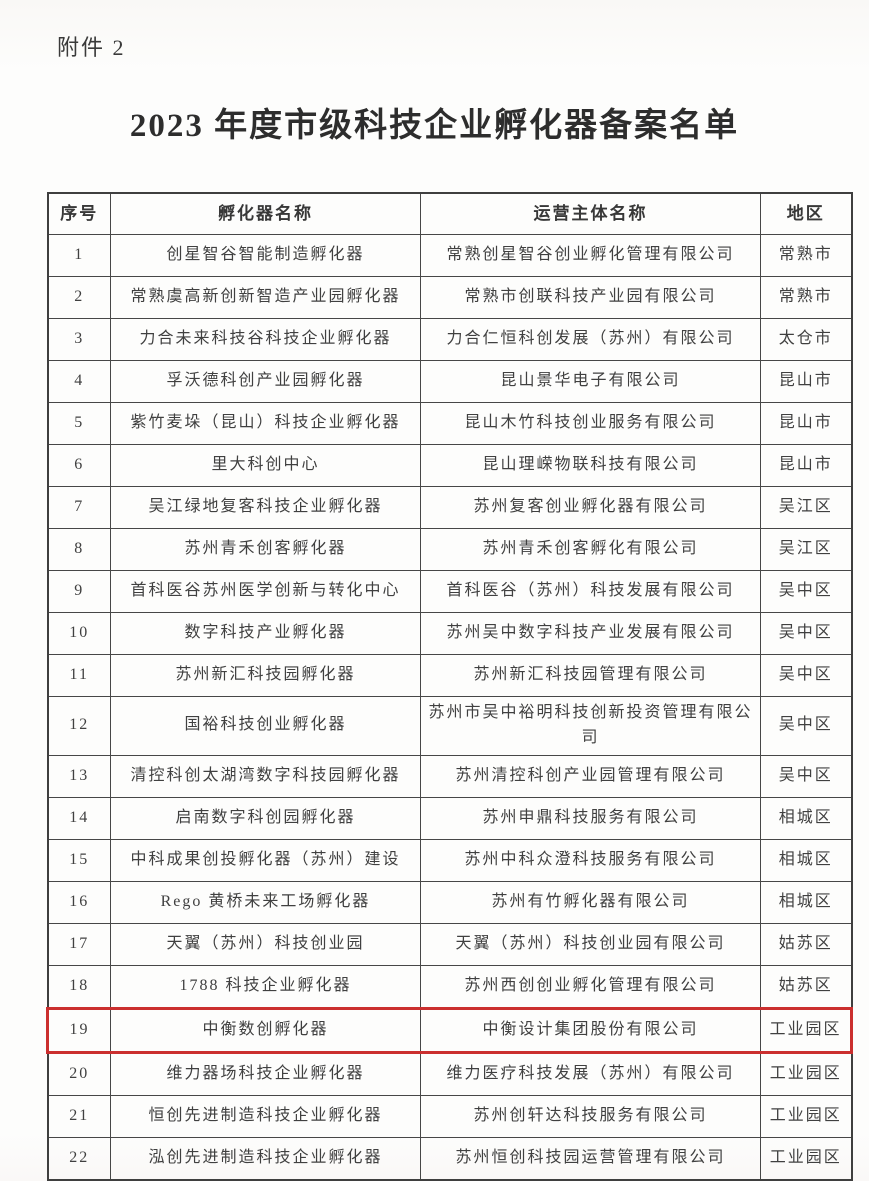 This screenshot has width=869, height=1181. I want to click on operator-name-cell: 苏州中科众澄科技服务有限公司, so click(590, 860).